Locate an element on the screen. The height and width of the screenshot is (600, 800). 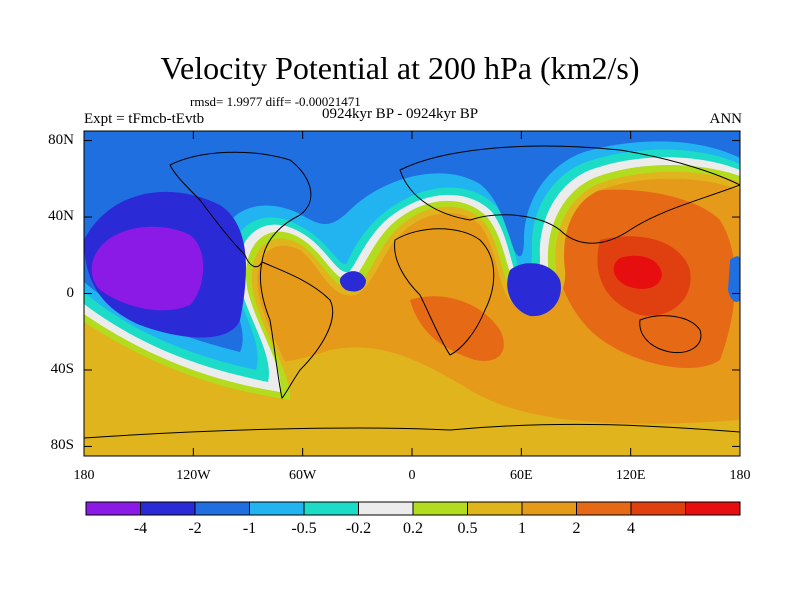
colorbar-label: 0.2 is located at coordinates (413, 528).